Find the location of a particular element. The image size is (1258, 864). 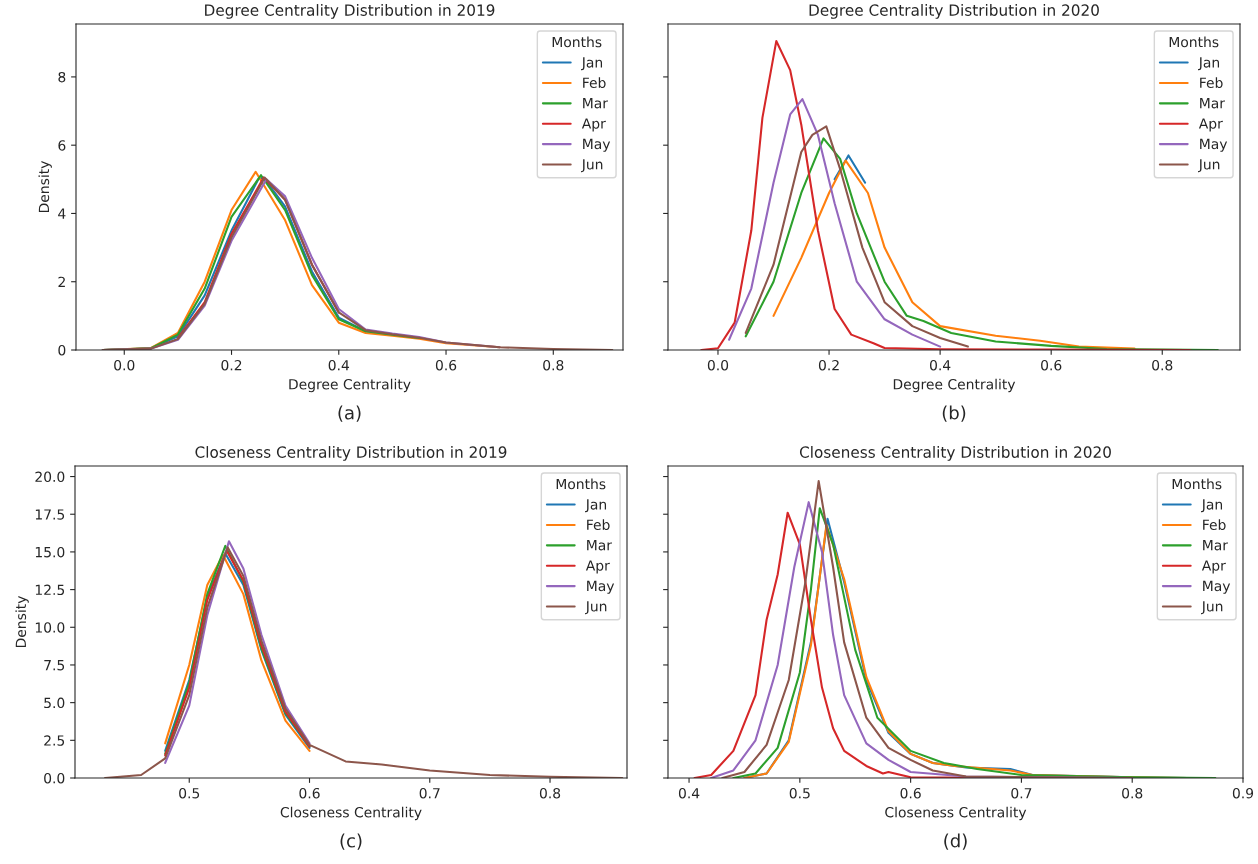

y-tick-label: 8 is located at coordinates (62, 77).